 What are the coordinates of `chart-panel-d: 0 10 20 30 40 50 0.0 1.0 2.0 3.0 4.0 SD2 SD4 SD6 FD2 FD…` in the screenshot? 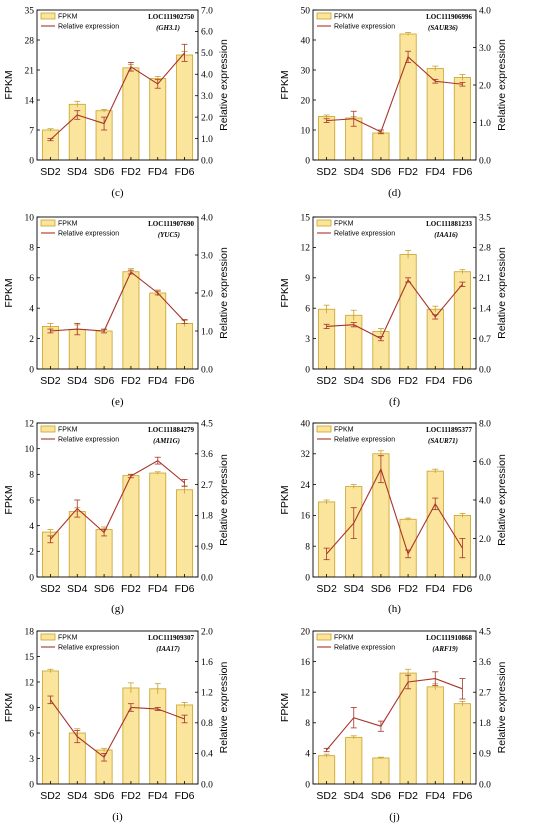 It's located at (393, 102).